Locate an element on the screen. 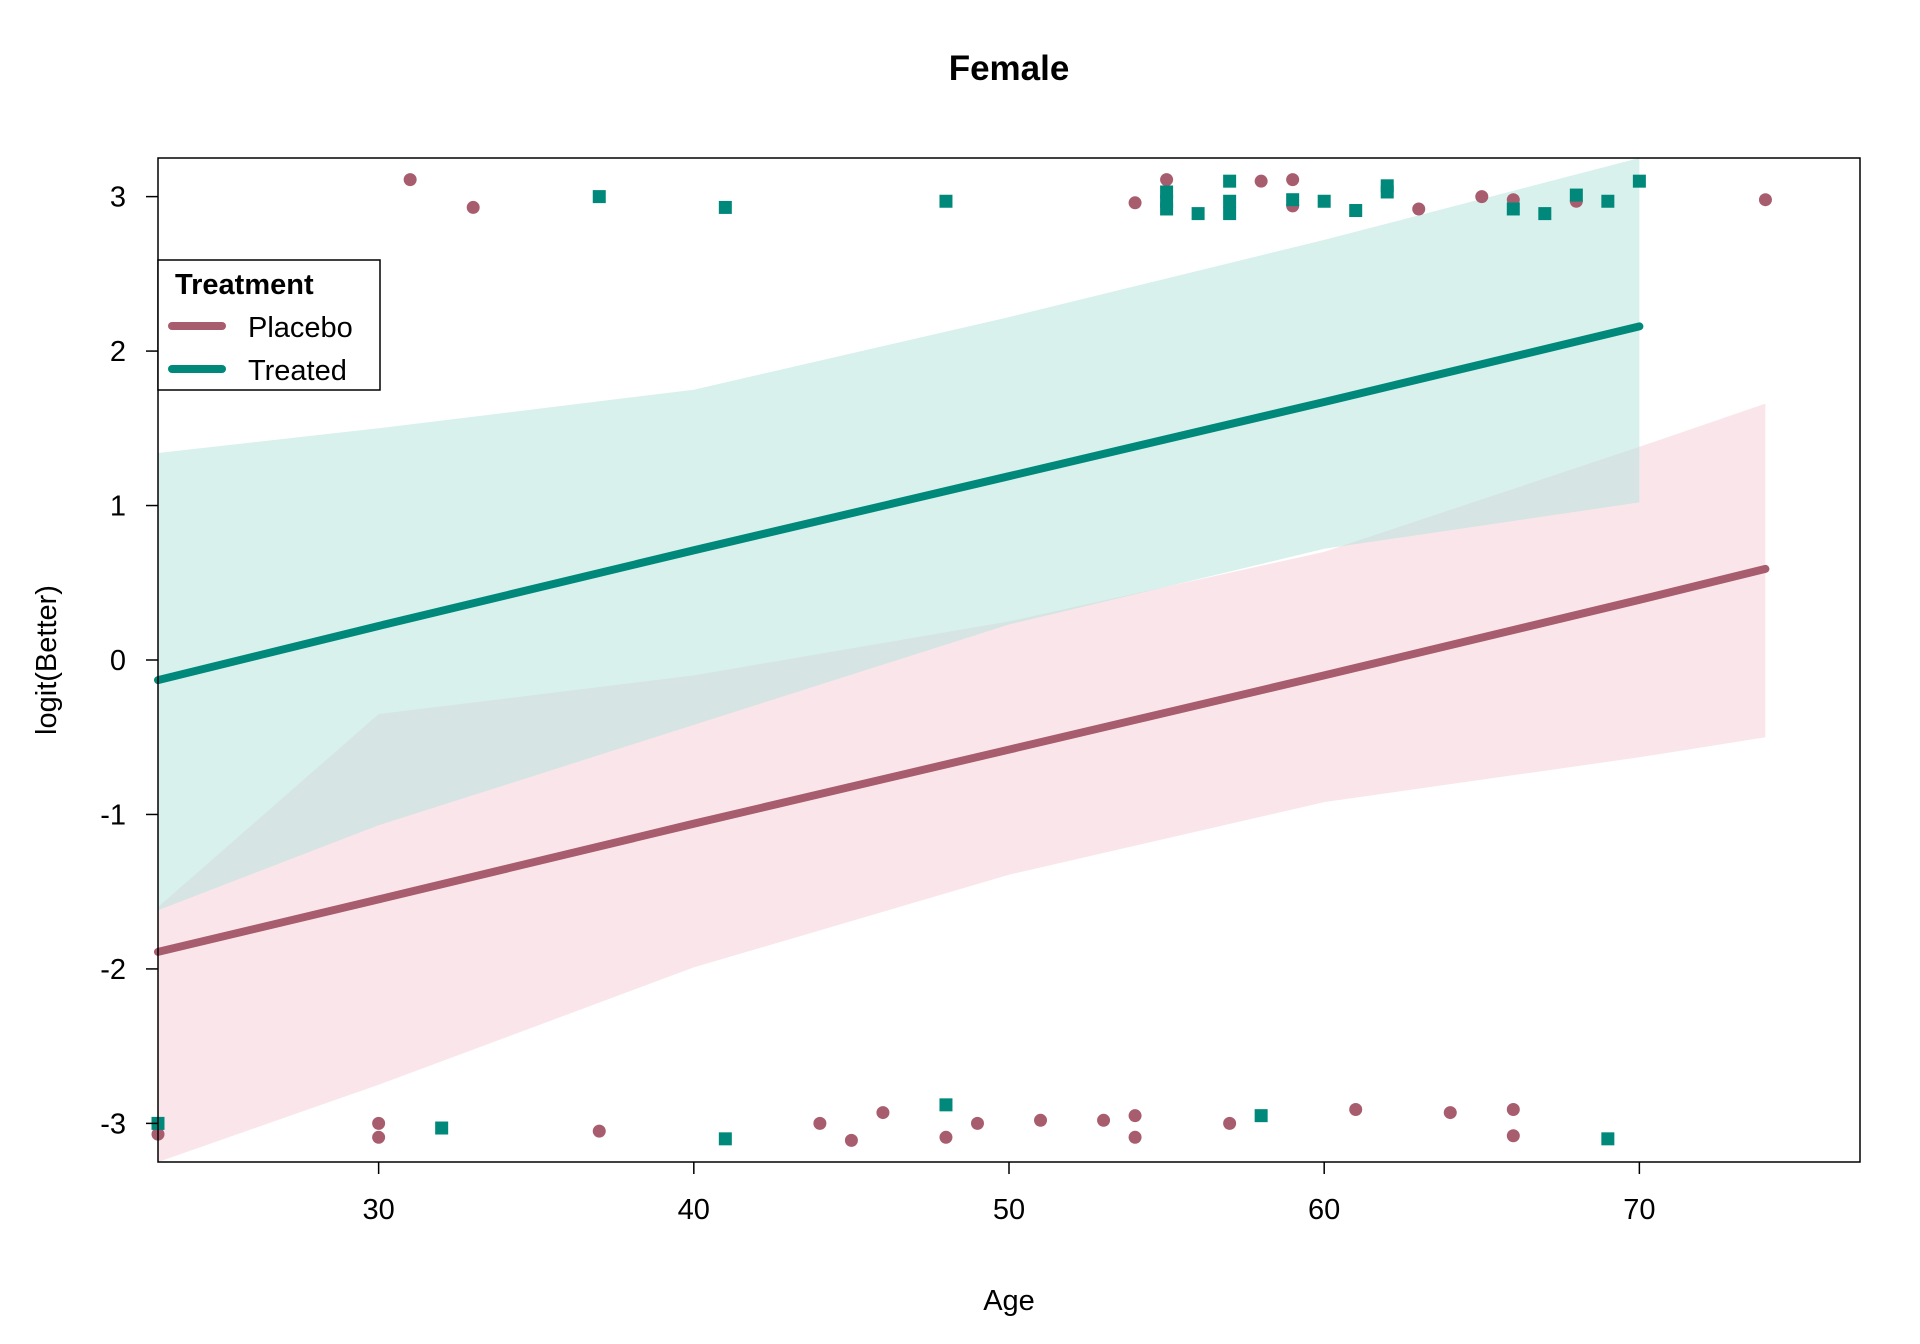  y-tick-label: -3 is located at coordinates (113, 1124).